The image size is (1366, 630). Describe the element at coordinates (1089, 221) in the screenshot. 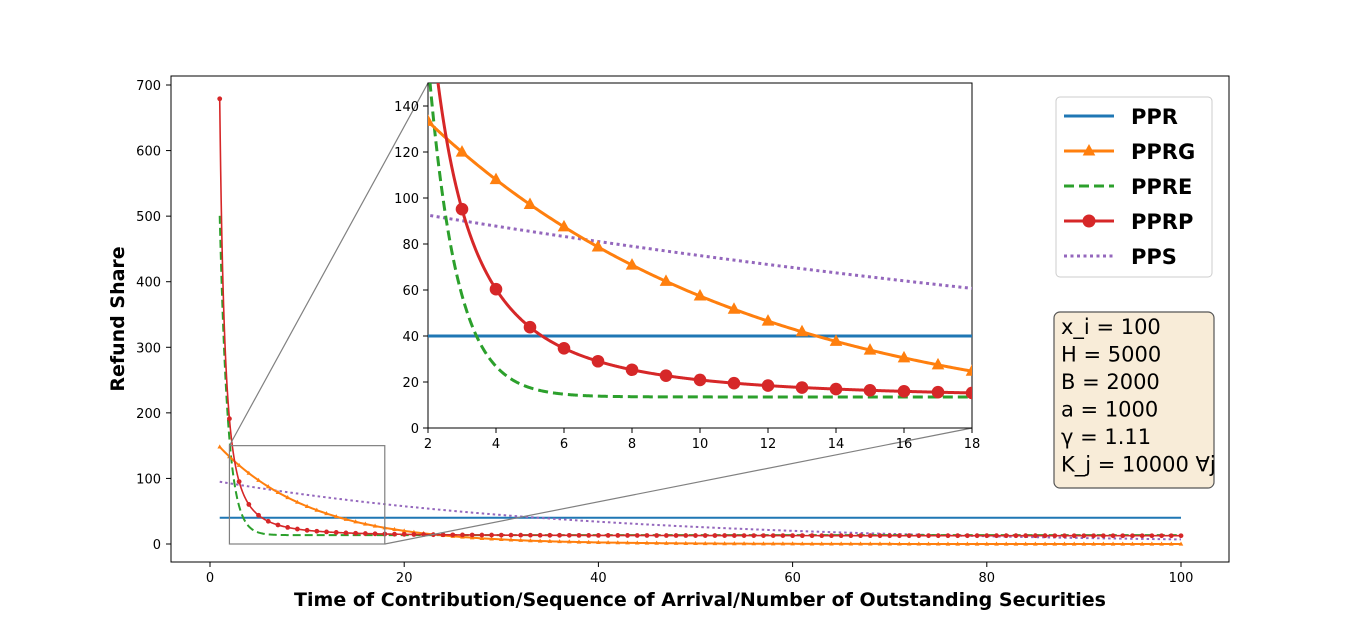

I see `legend-marker` at that location.